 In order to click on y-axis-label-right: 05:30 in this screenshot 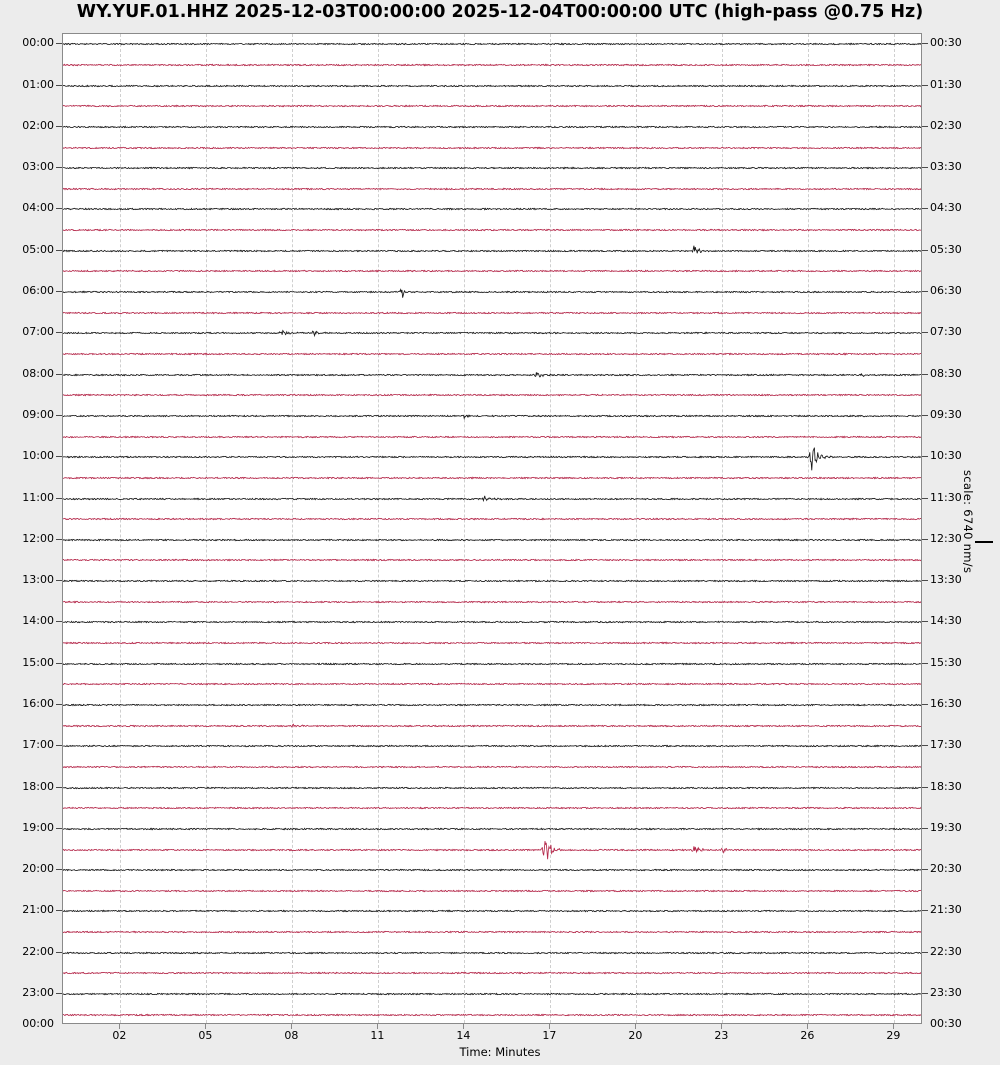, I will do `click(946, 249)`.